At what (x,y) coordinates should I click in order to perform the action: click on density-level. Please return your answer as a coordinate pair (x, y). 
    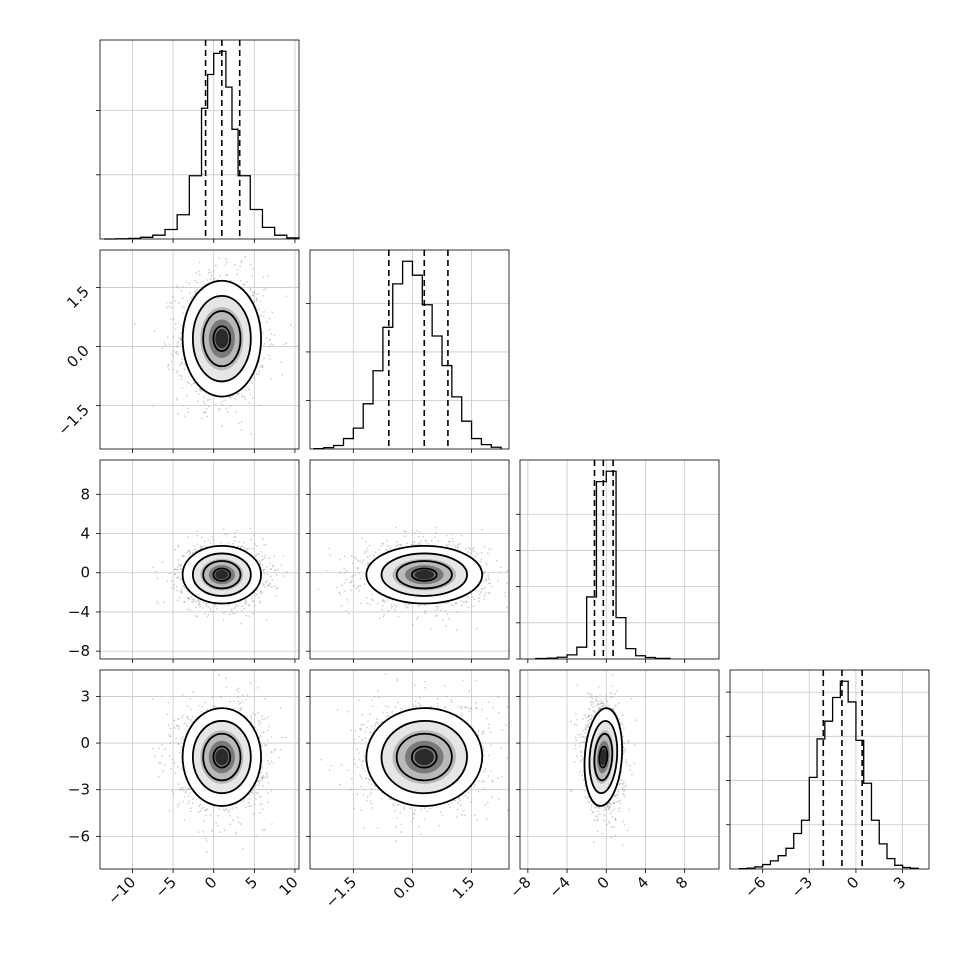
    Looking at the image, I should click on (221, 575).